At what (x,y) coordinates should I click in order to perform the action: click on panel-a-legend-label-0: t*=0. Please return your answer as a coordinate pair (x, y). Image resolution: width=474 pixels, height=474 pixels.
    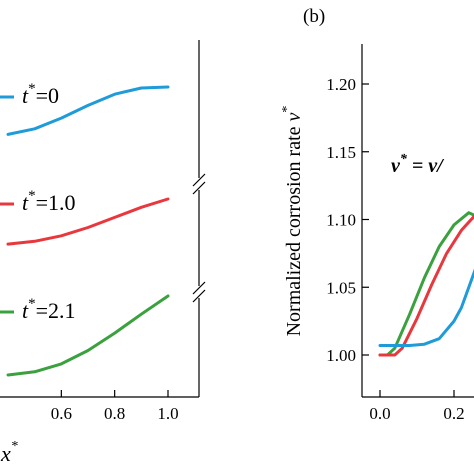
    Looking at the image, I should click on (40, 94).